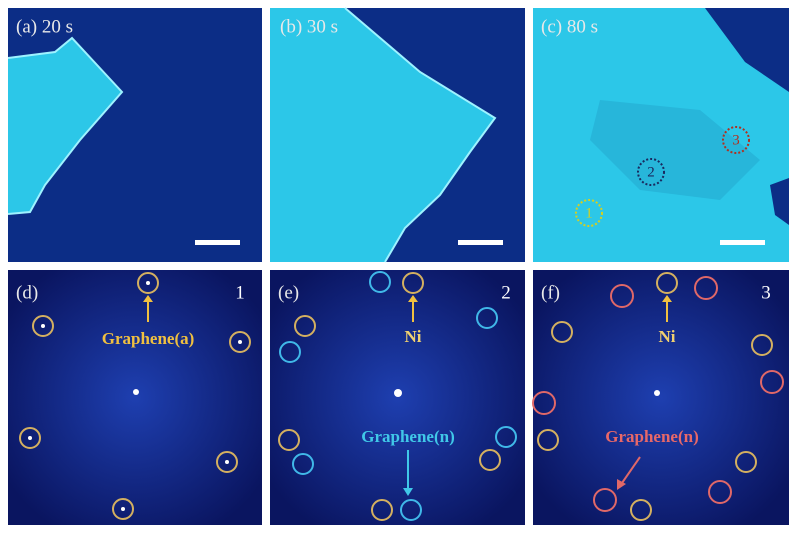 The width and height of the screenshot is (797, 537). What do you see at coordinates (44, 26) in the screenshot?
I see `panel-label: (a) 20 s` at bounding box center [44, 26].